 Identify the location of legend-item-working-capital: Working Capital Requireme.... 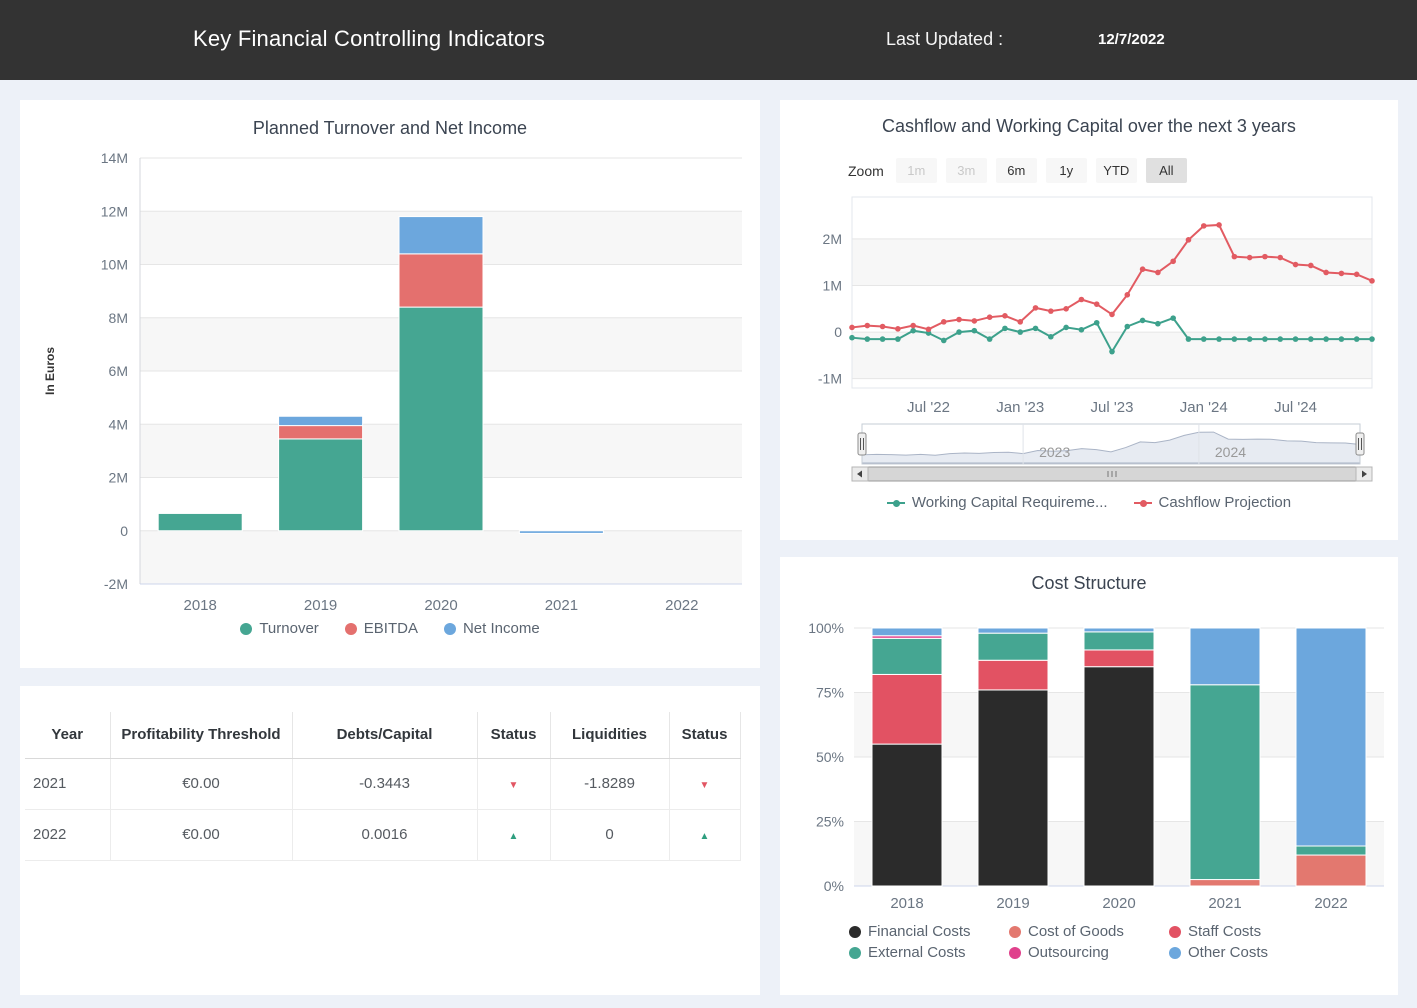
(997, 502).